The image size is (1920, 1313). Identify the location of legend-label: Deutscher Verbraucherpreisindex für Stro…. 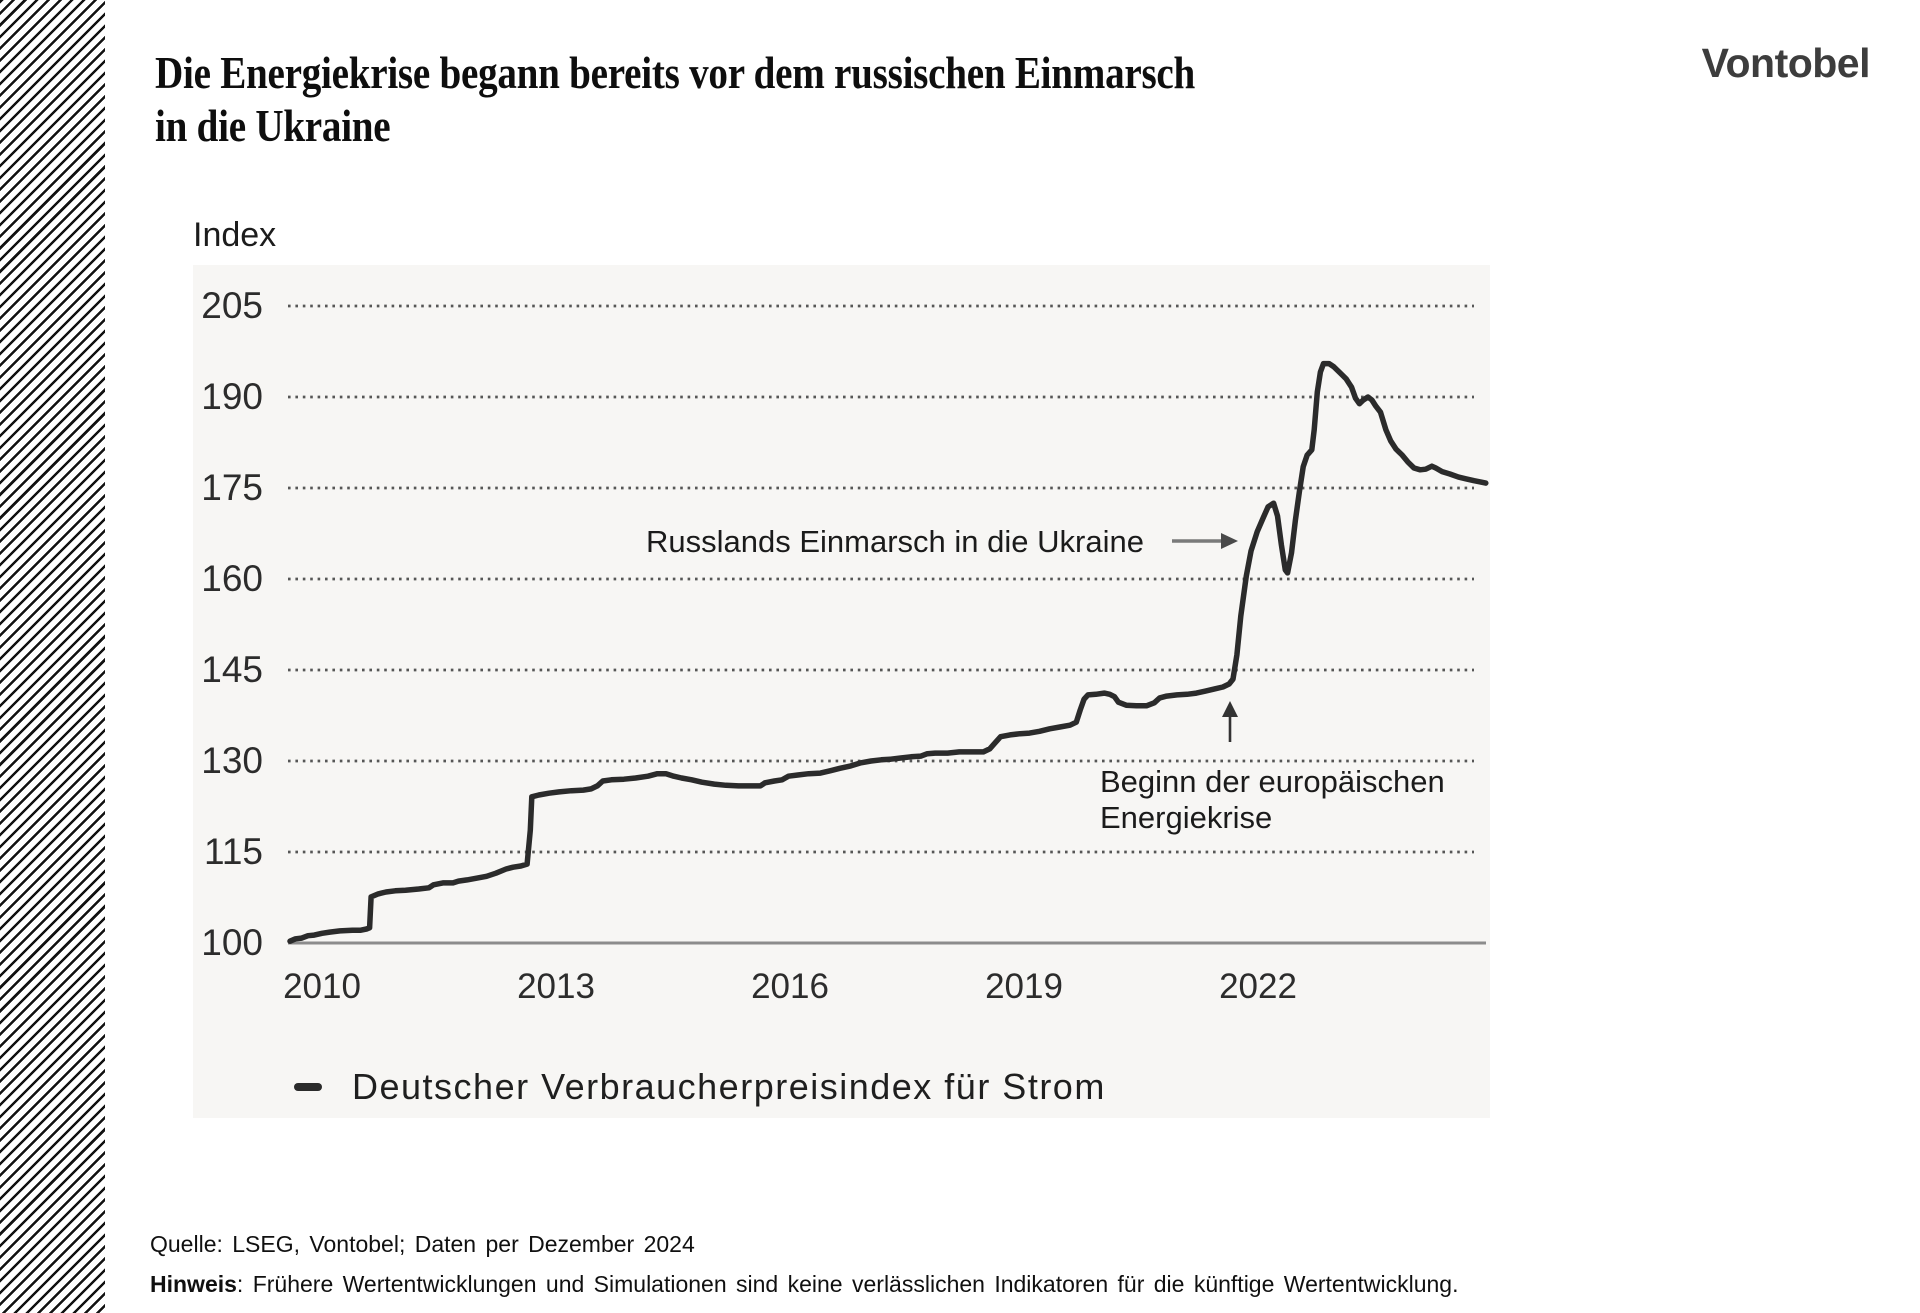
(729, 1086).